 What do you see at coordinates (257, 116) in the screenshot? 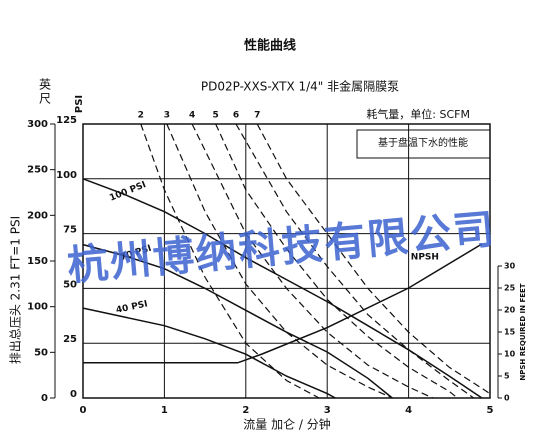
I see `air-curve-label: 7` at bounding box center [257, 116].